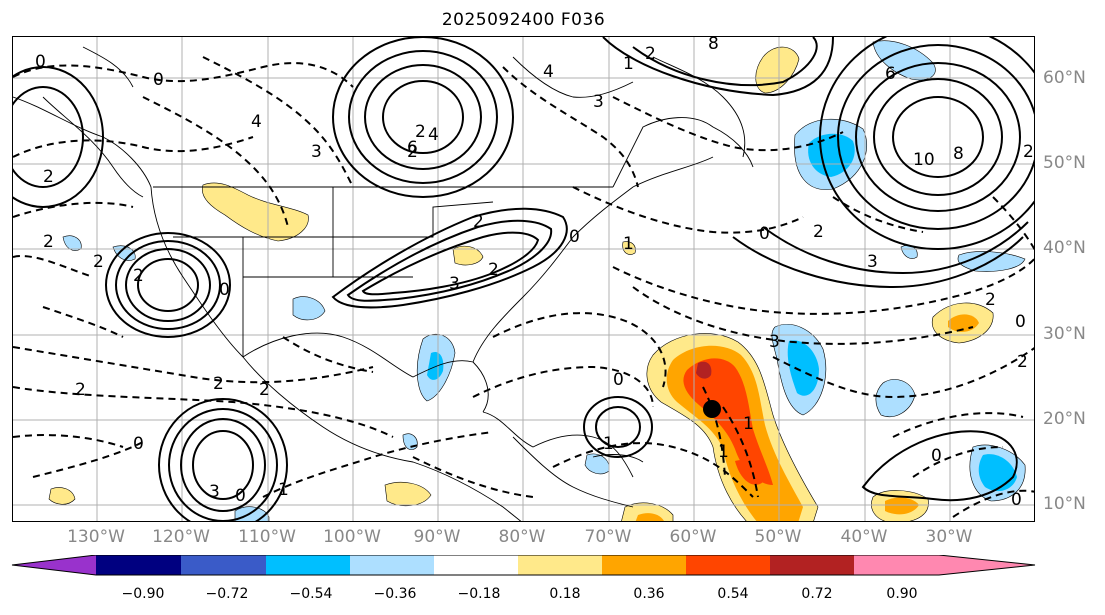 The width and height of the screenshot is (1105, 615). Describe the element at coordinates (395, 594) in the screenshot. I see `colorbar-tick-label: −0.36` at that location.